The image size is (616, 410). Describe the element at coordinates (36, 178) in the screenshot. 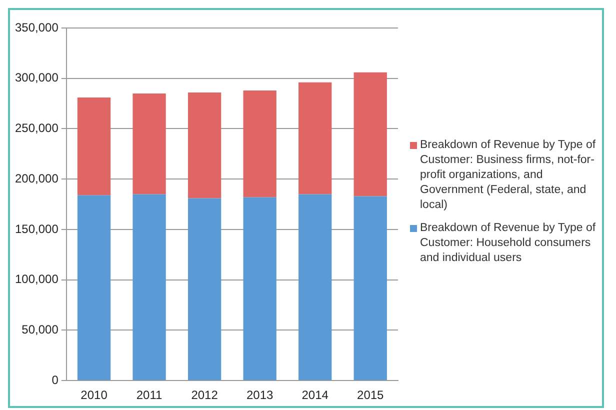

I see `y-tick-label: 200,000` at that location.